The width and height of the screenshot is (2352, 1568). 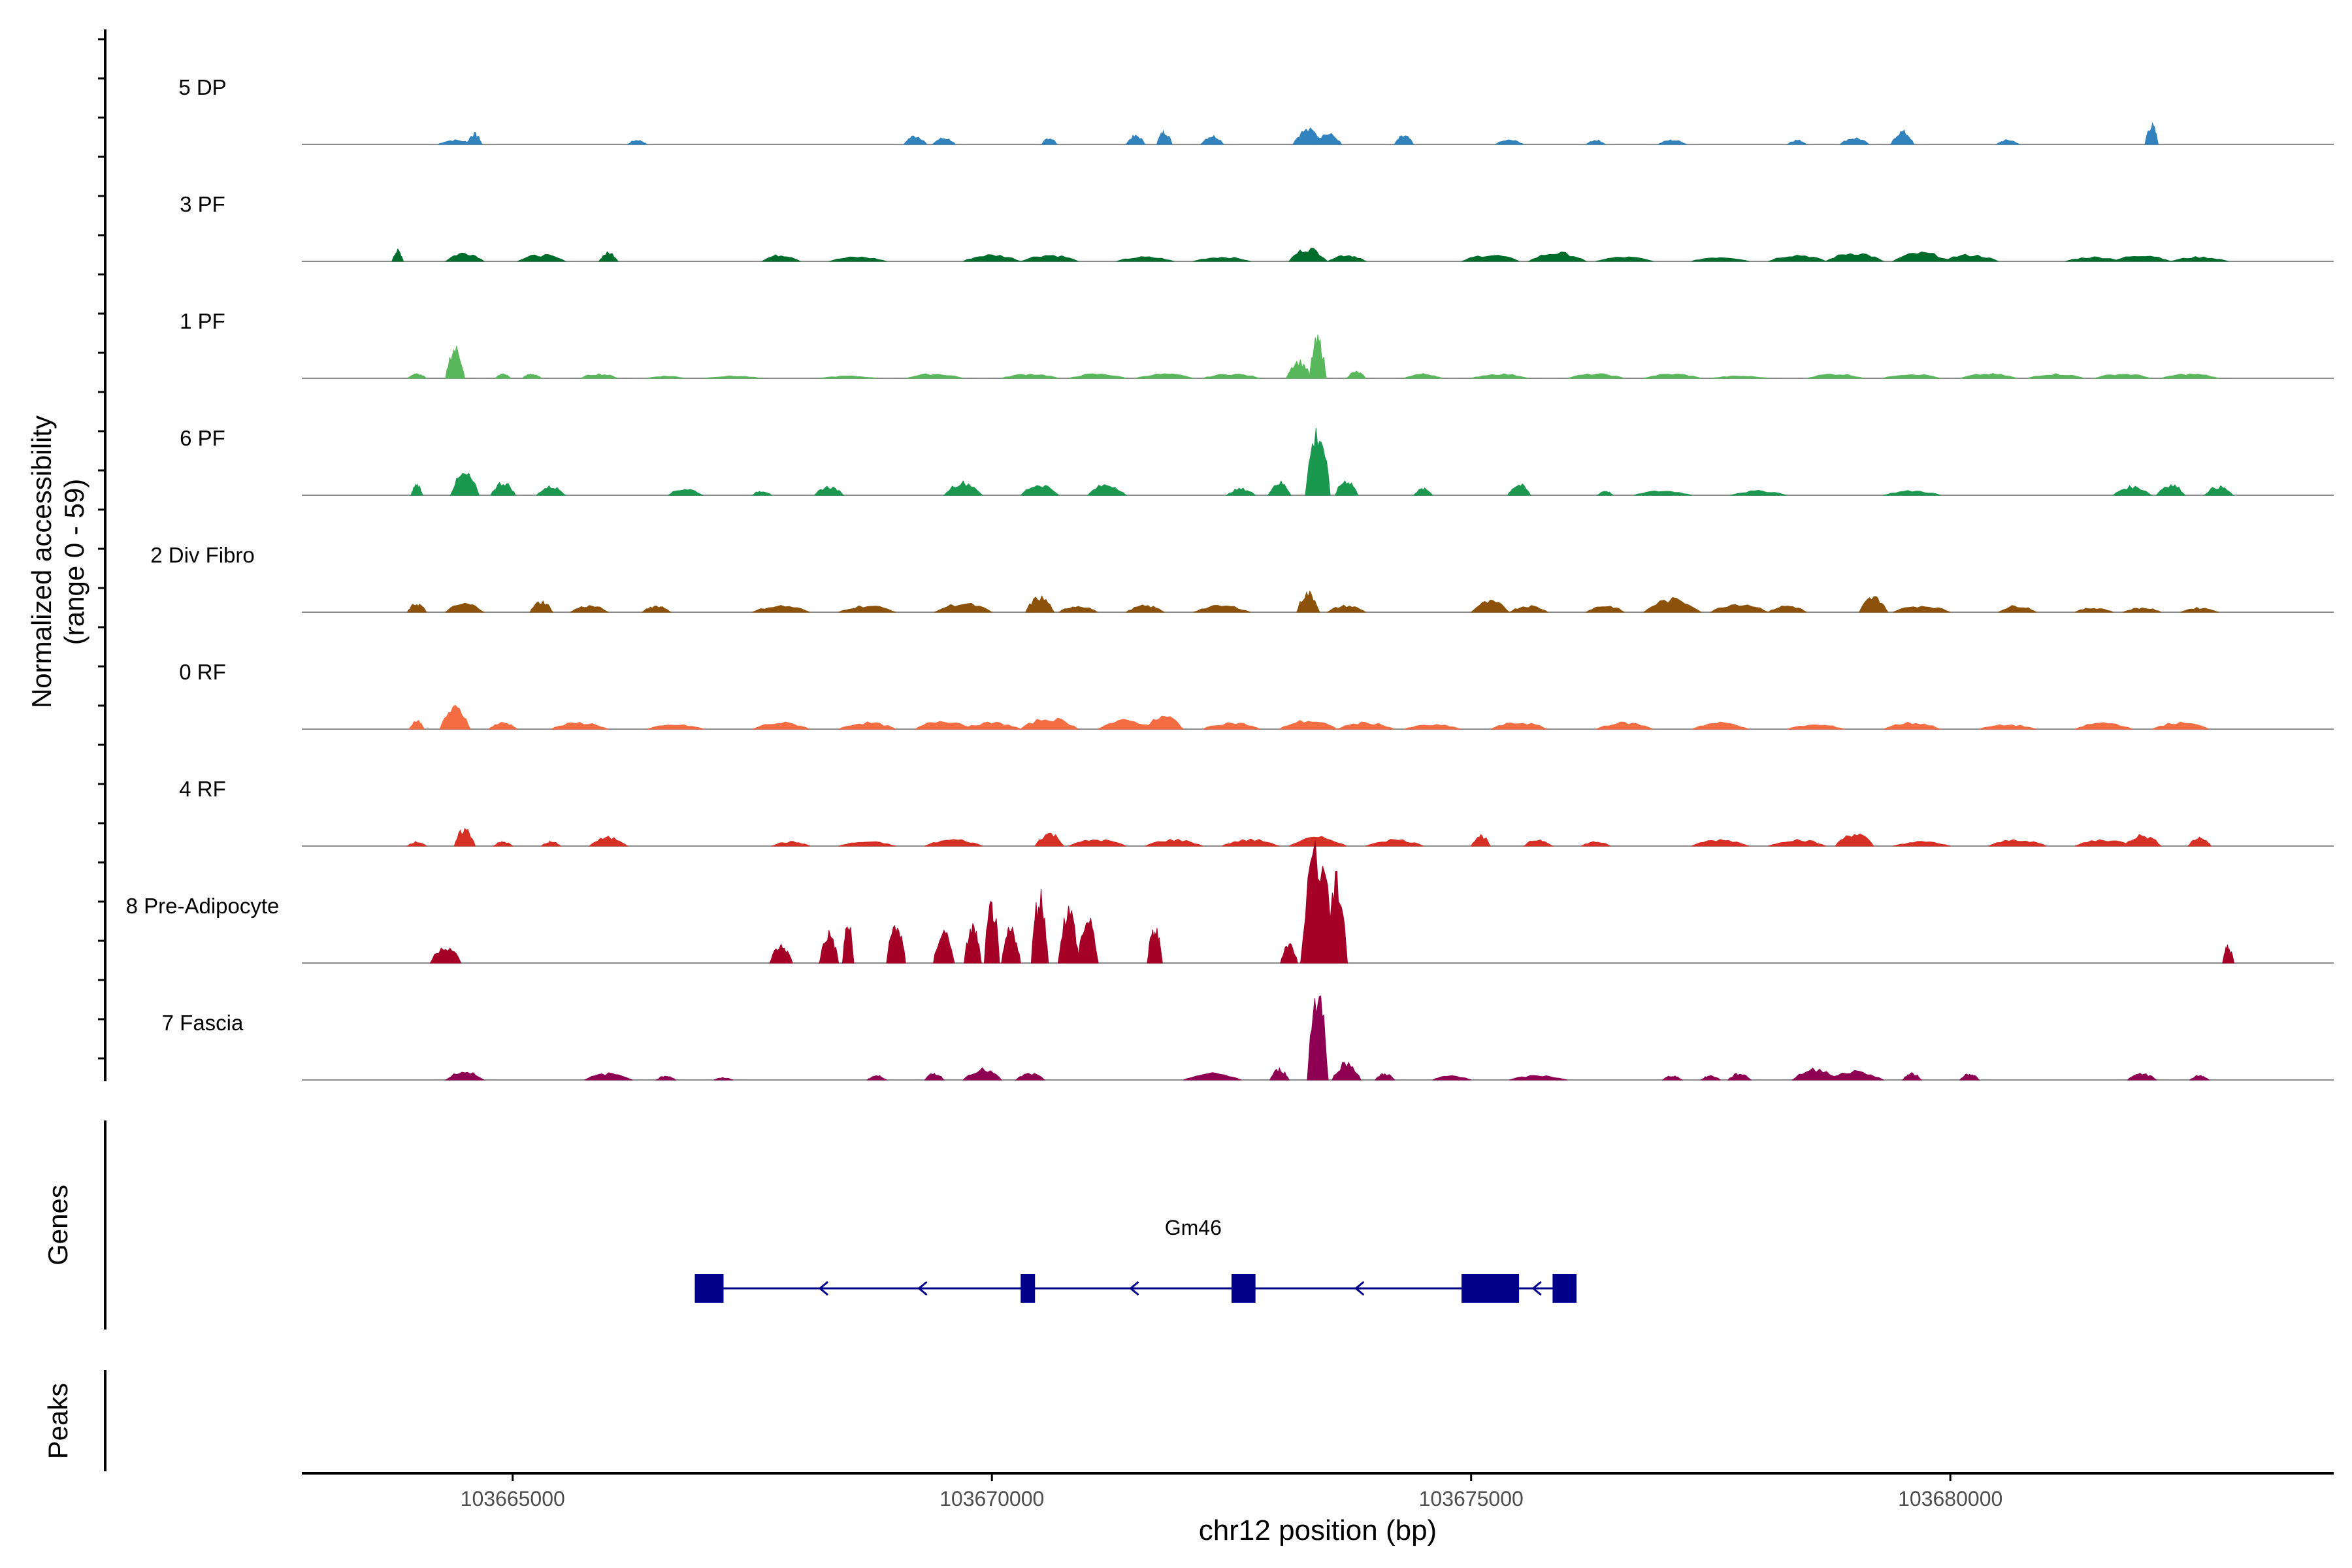 What do you see at coordinates (1318, 1530) in the screenshot?
I see `x-axis-title: chr12 position (bp)` at bounding box center [1318, 1530].